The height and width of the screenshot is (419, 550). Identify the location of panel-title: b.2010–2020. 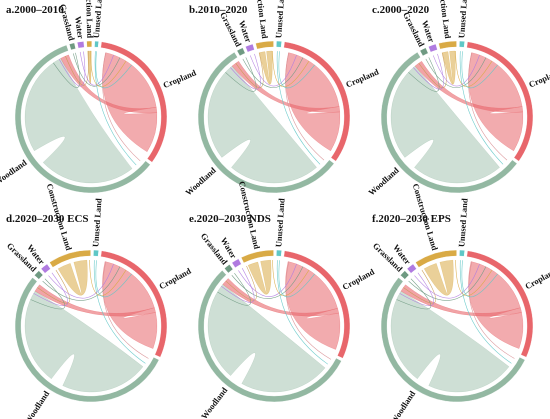
(218, 10).